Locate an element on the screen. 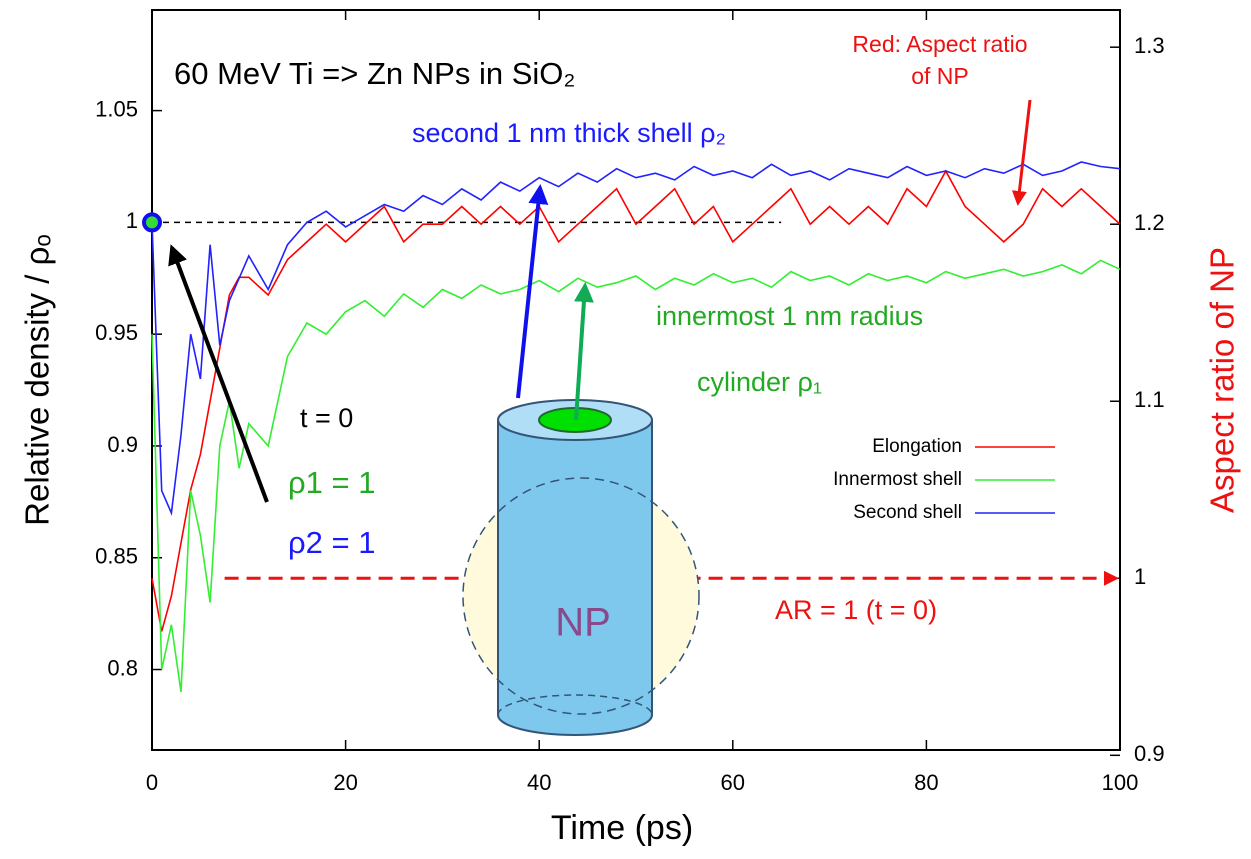 This screenshot has height=859, width=1251. x-tick-label: 60 is located at coordinates (733, 782).